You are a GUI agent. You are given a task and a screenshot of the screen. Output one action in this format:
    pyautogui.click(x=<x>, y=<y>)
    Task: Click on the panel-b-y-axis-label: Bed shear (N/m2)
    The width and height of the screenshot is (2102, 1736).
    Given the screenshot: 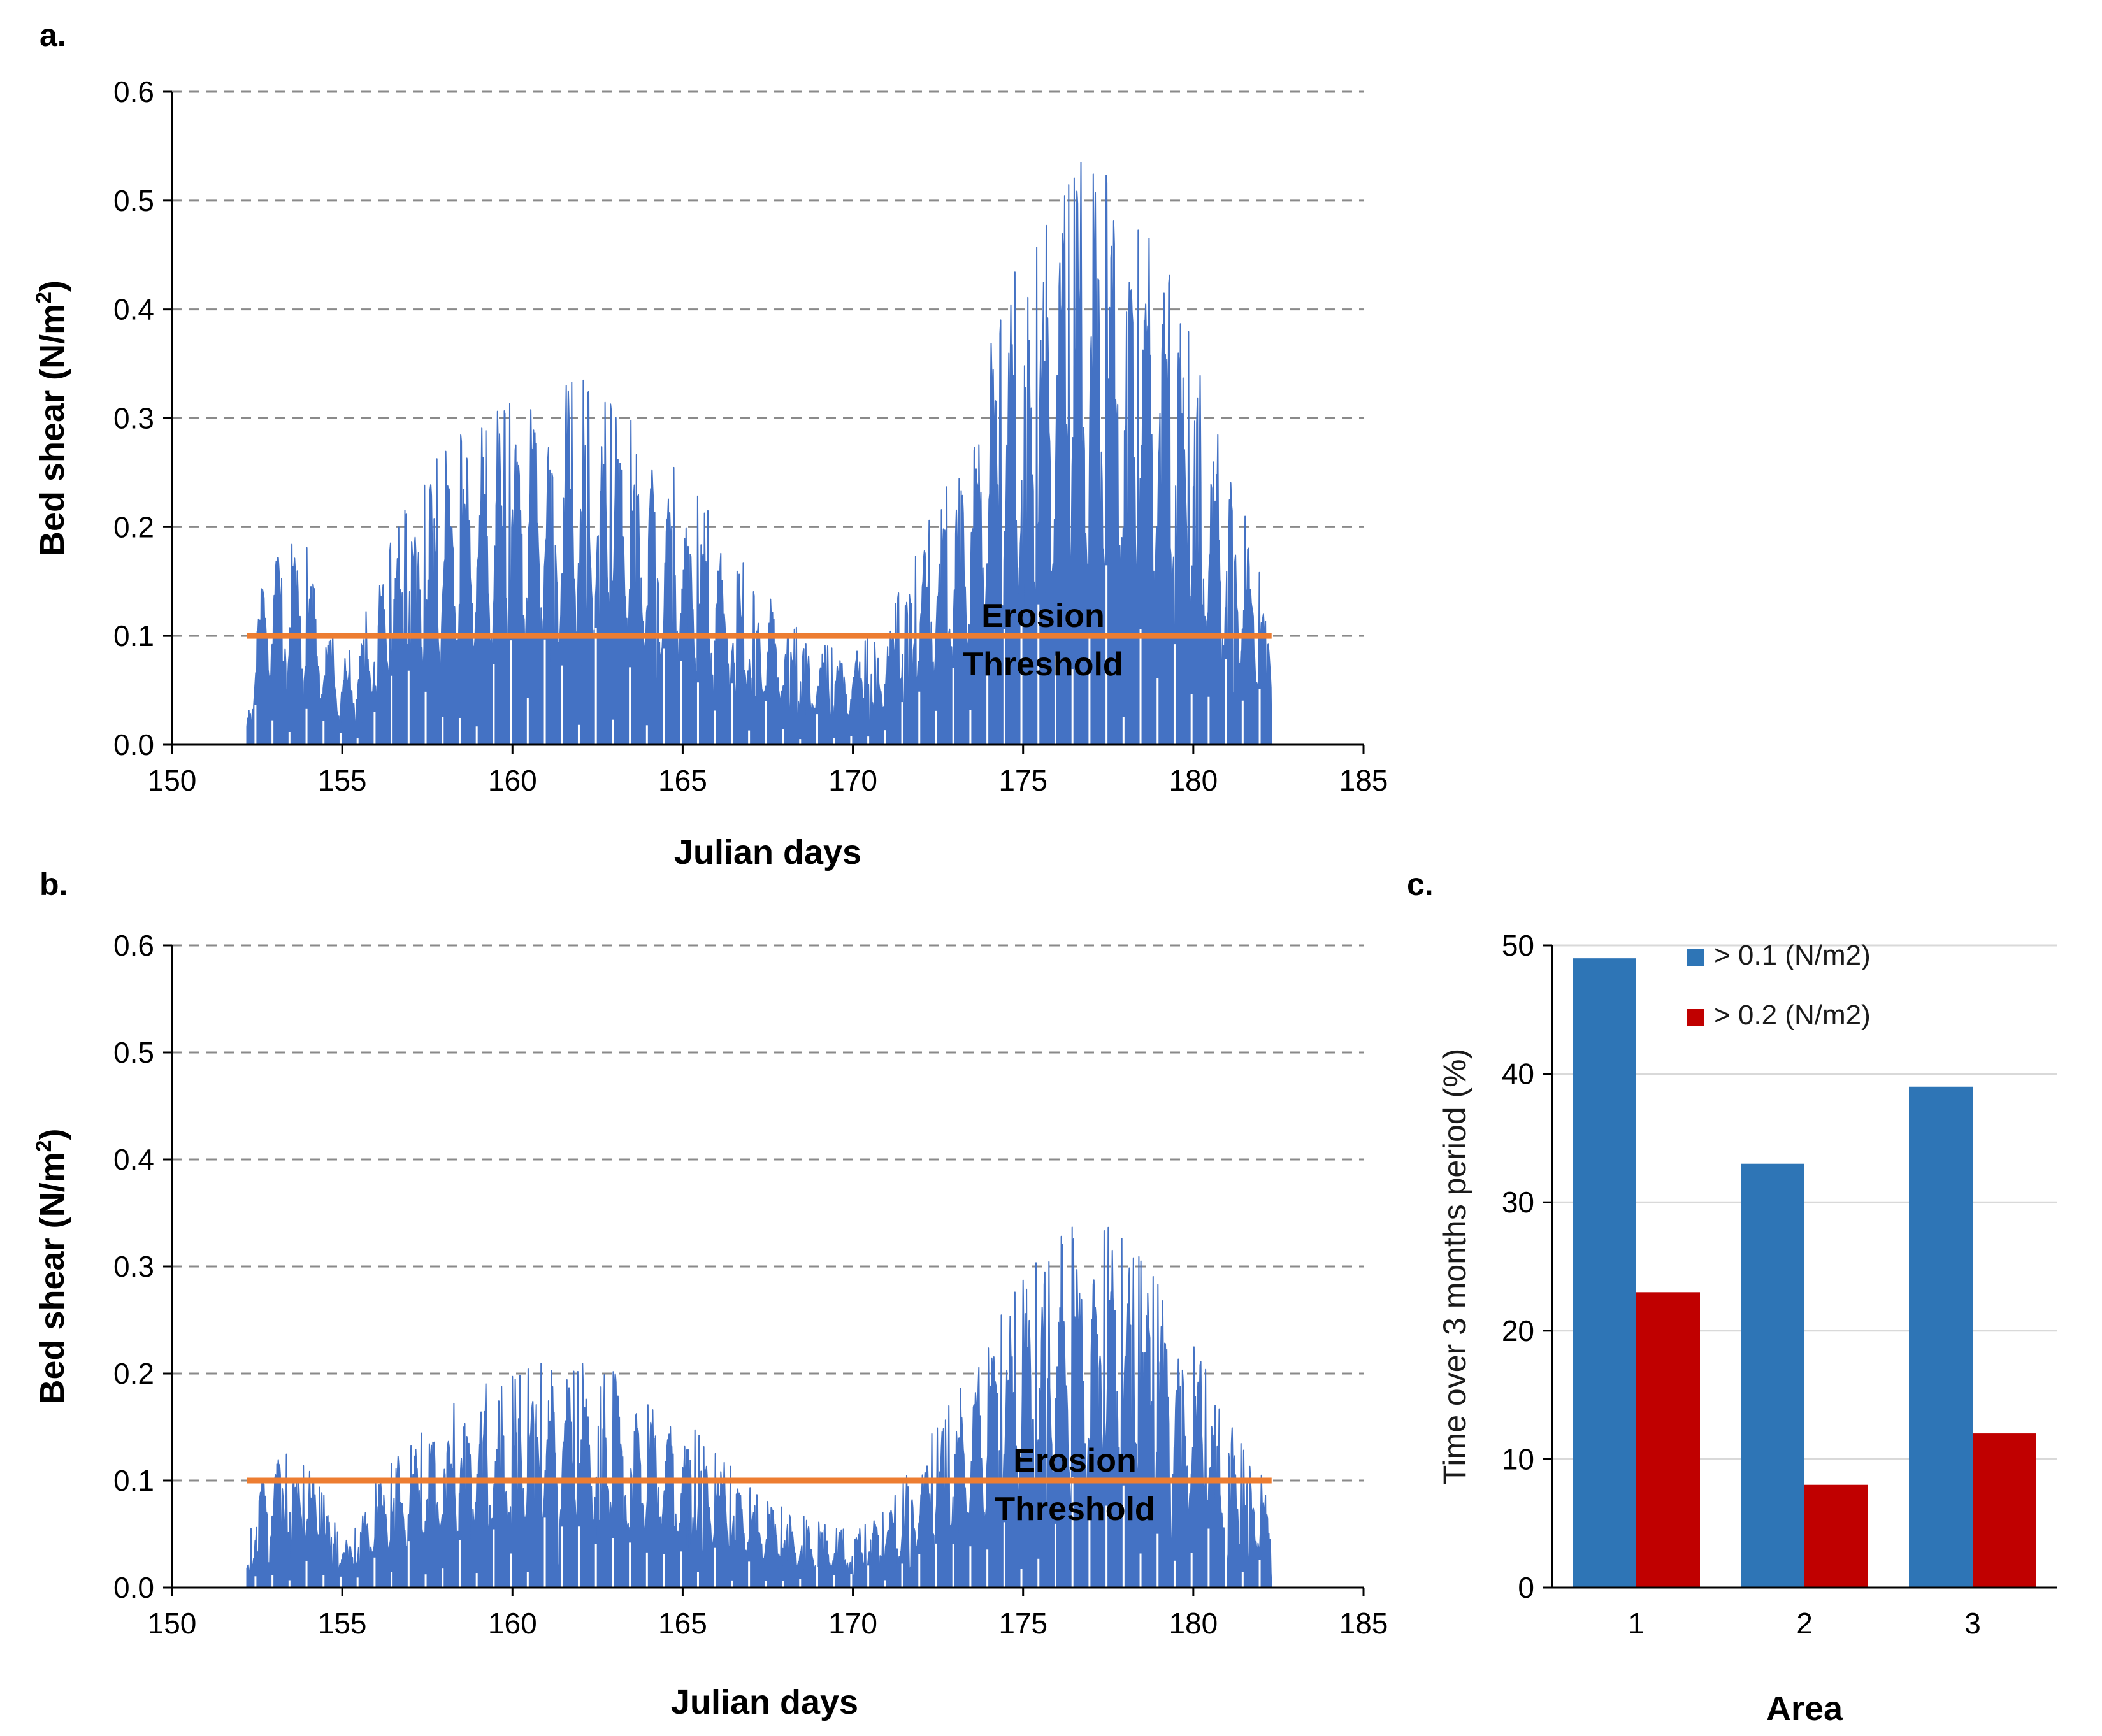 What is the action you would take?
    pyautogui.click(x=51, y=1266)
    